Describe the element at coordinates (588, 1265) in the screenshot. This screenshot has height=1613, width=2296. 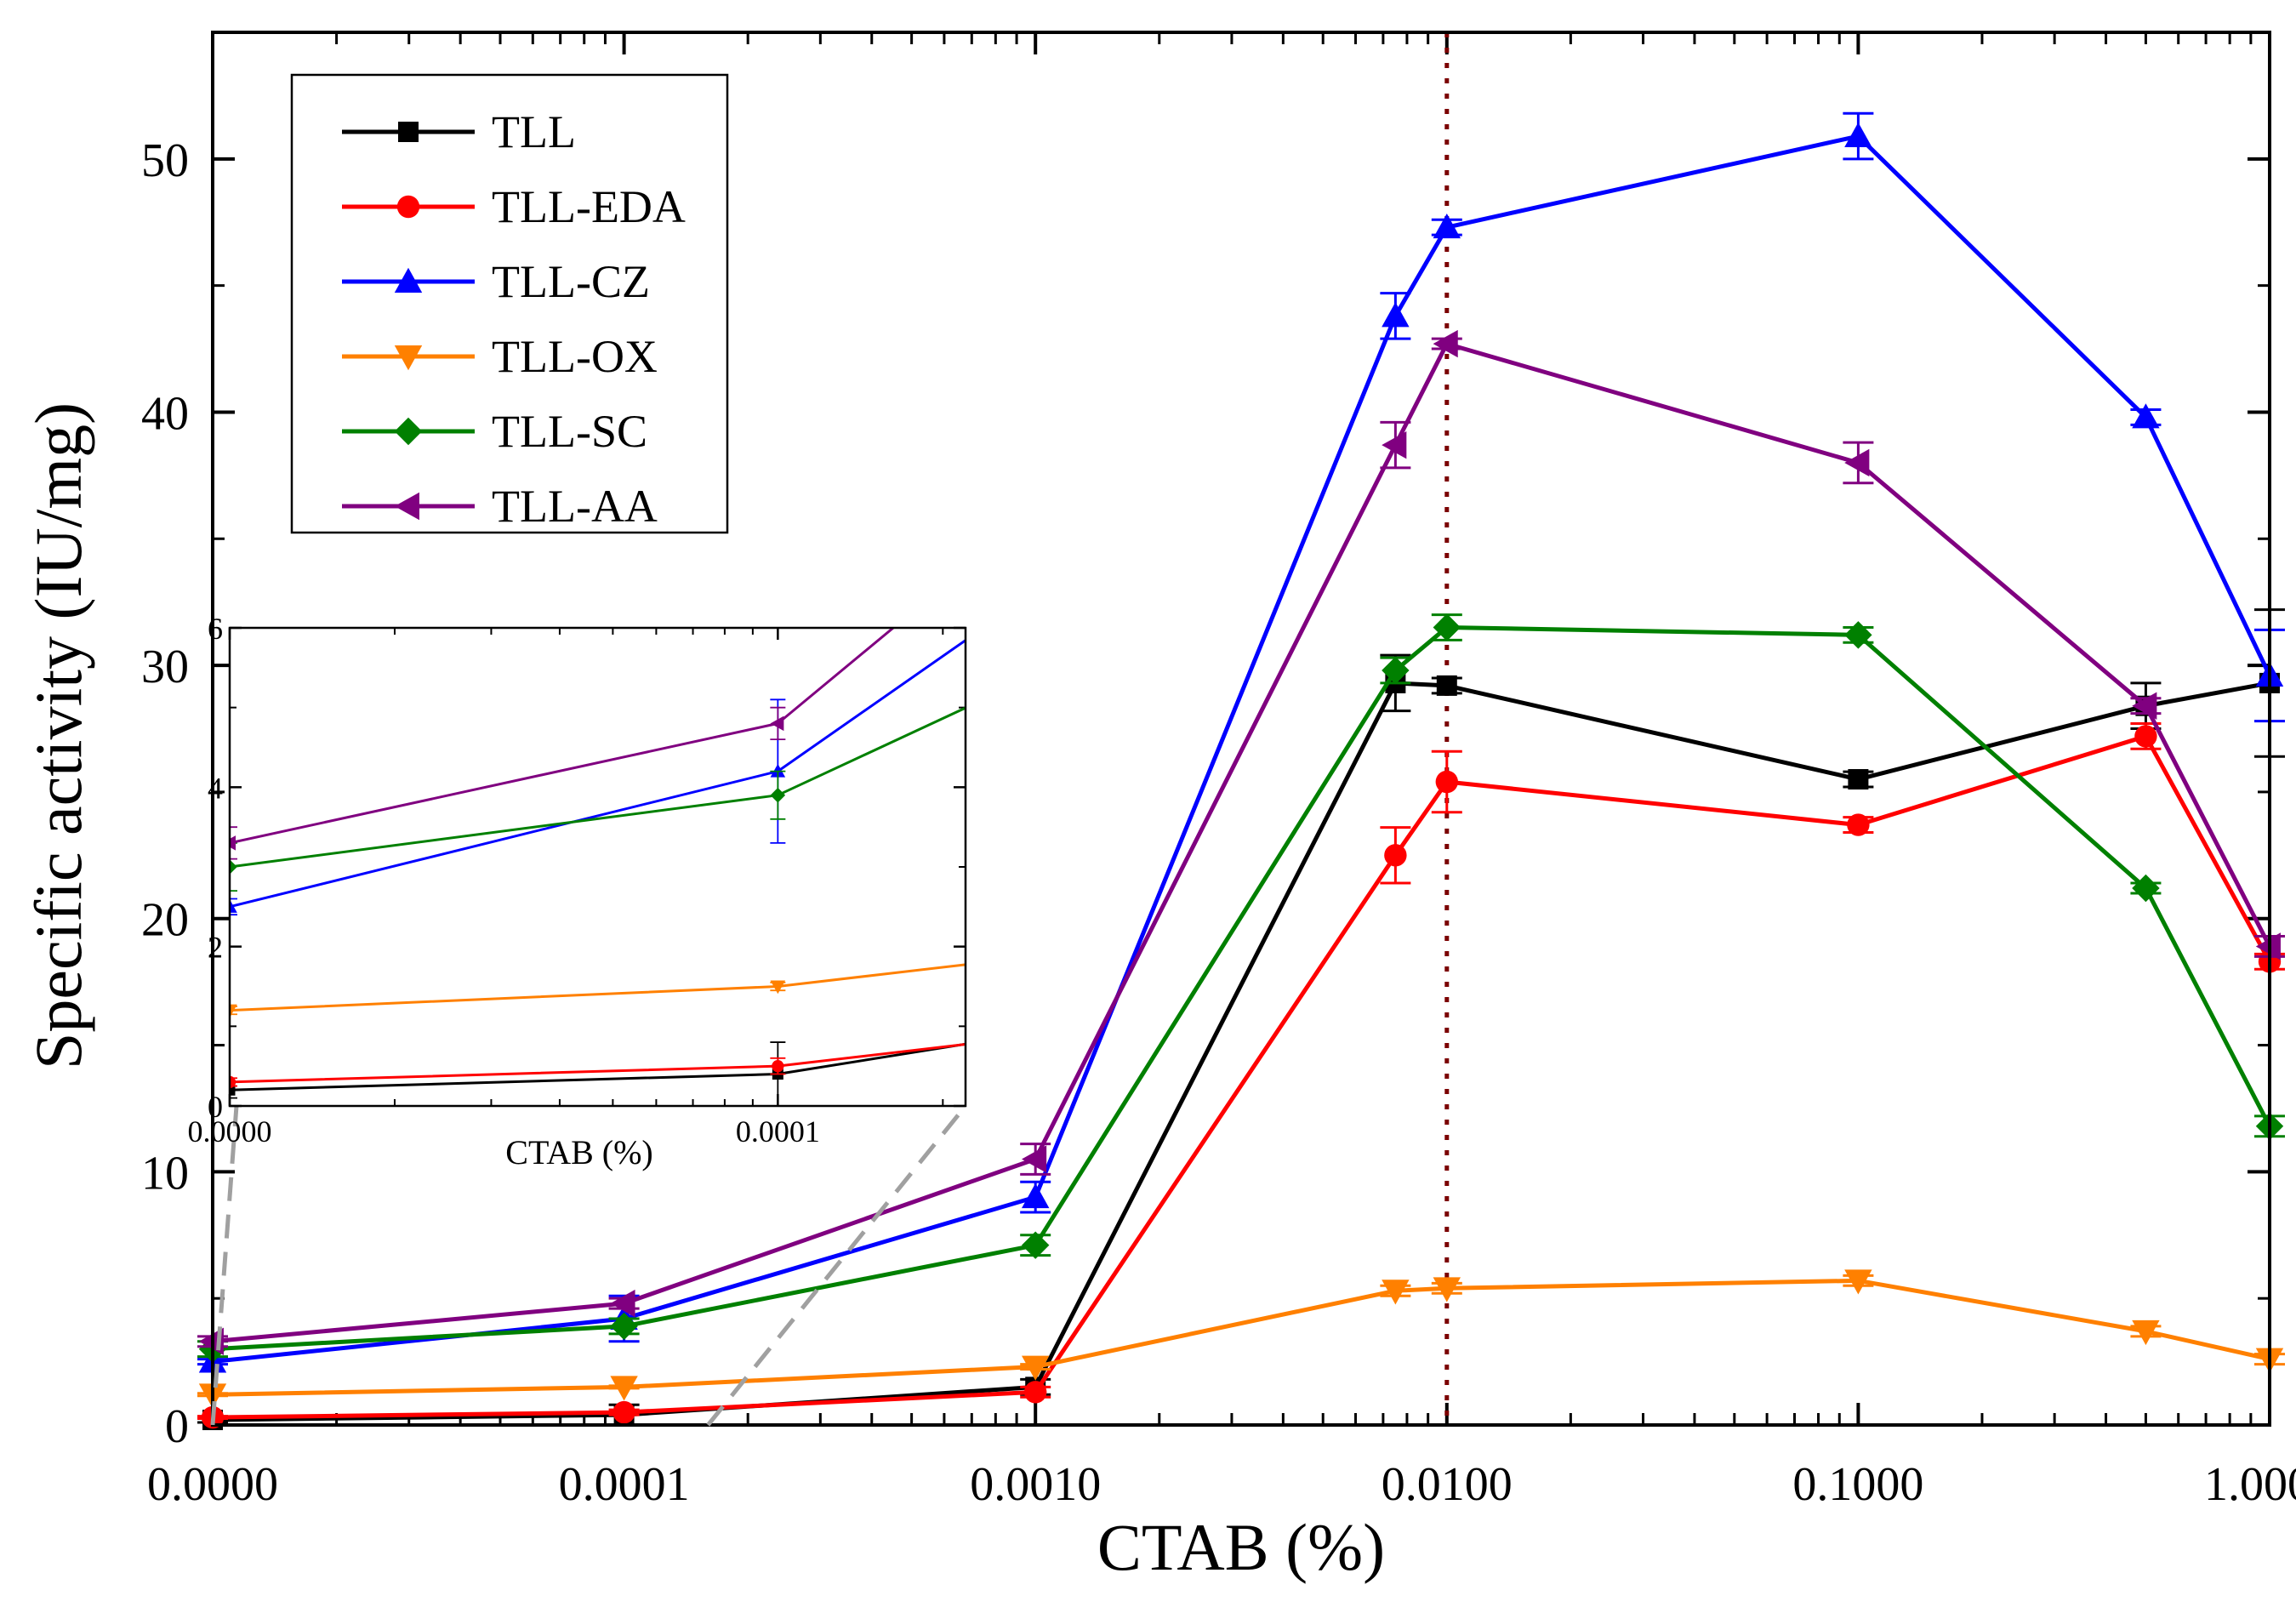
I see `inset-zoom-connectors` at that location.